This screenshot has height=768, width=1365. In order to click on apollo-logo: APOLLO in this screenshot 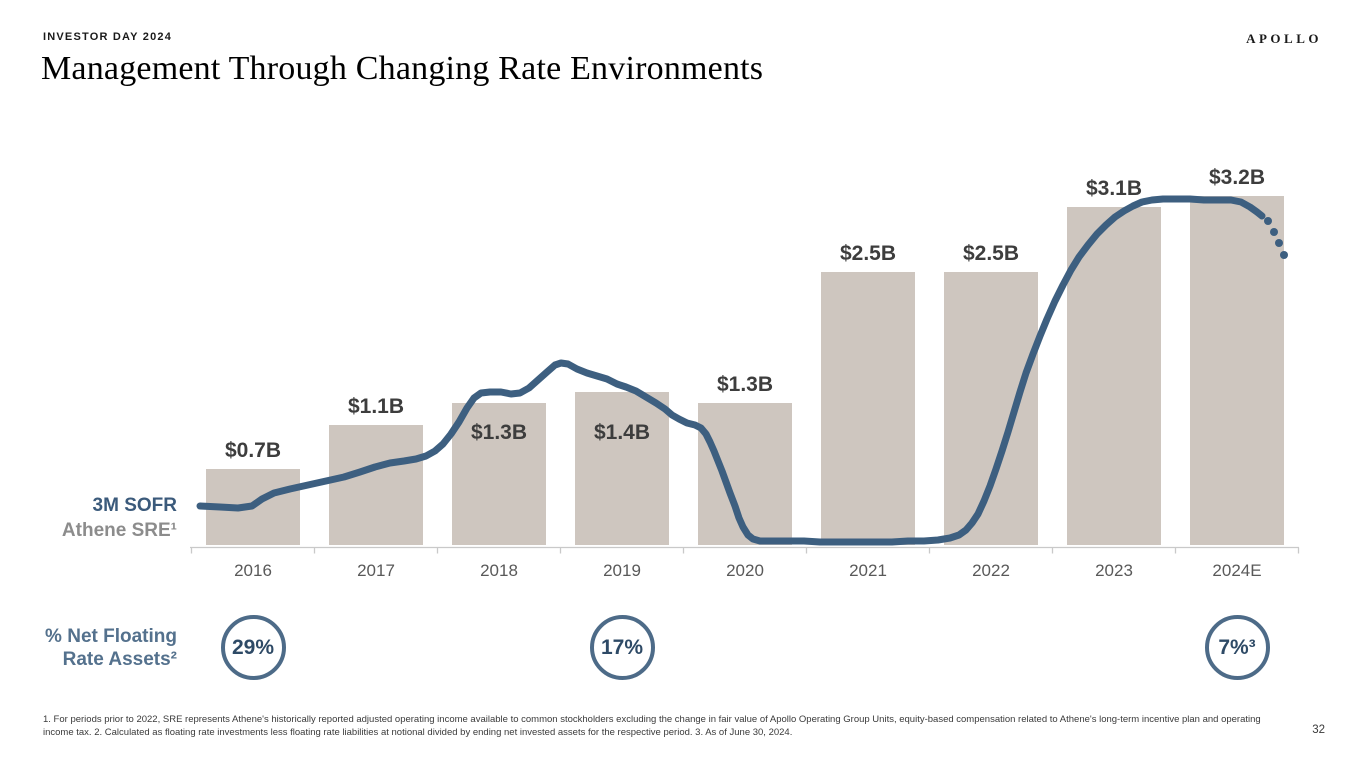, I will do `click(1284, 38)`.